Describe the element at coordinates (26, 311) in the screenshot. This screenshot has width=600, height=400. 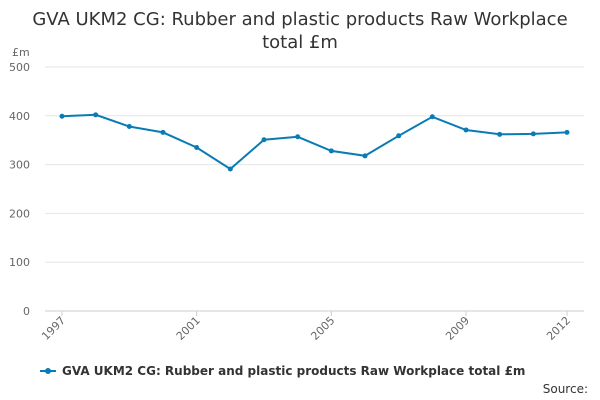
I see `y-tick-label: 0` at that location.